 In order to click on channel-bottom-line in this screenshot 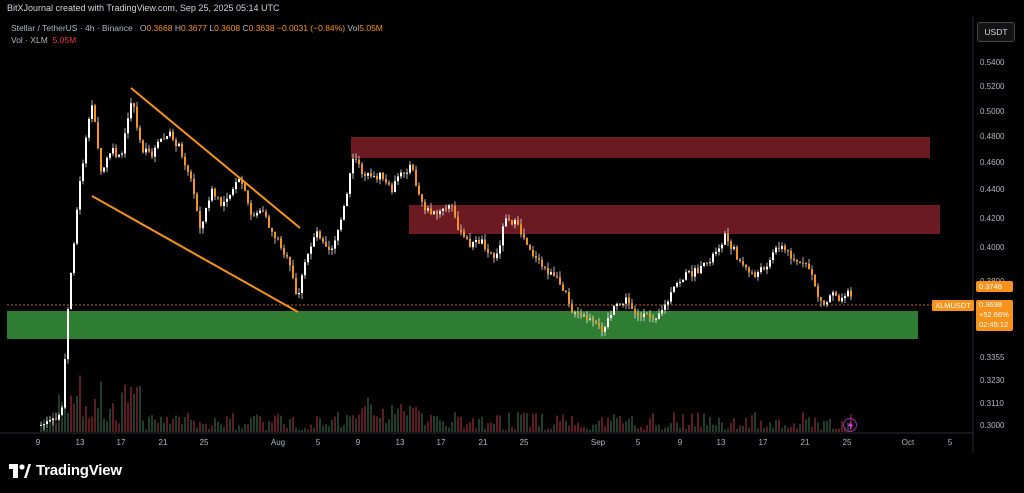, I will do `click(195, 254)`.